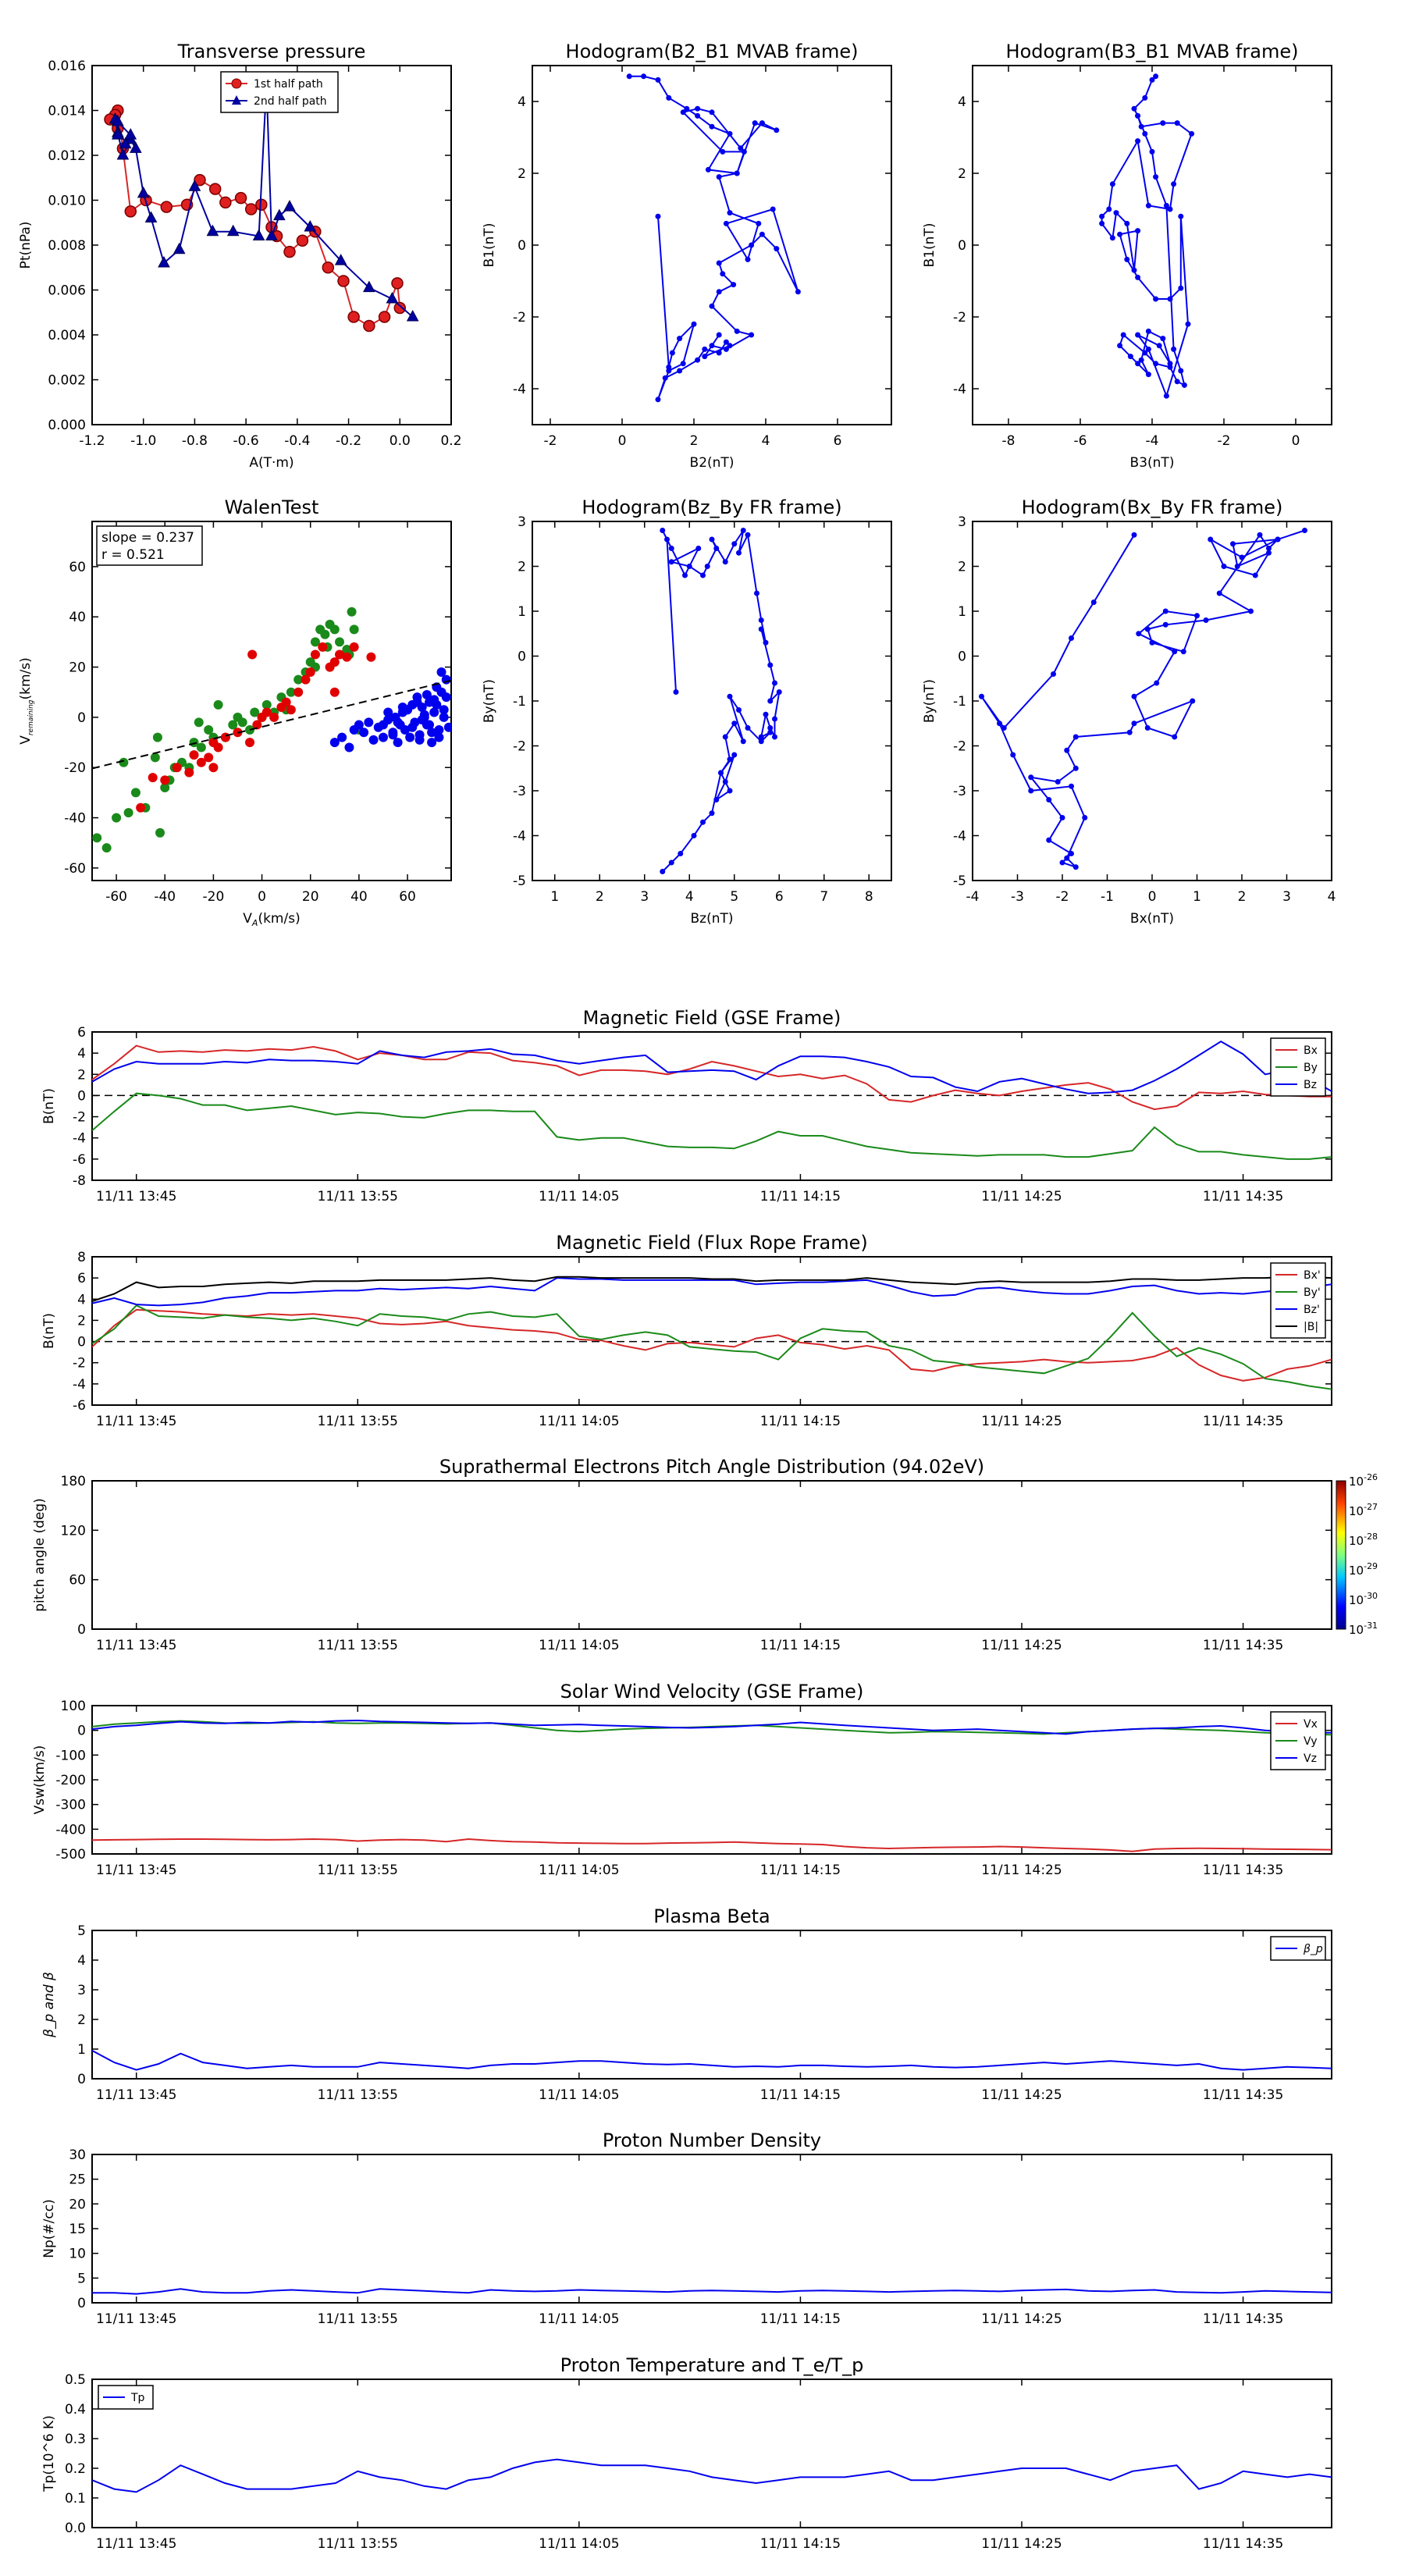 This screenshot has width=1405, height=2576. What do you see at coordinates (712, 2475) in the screenshot?
I see `series-line-Tp` at bounding box center [712, 2475].